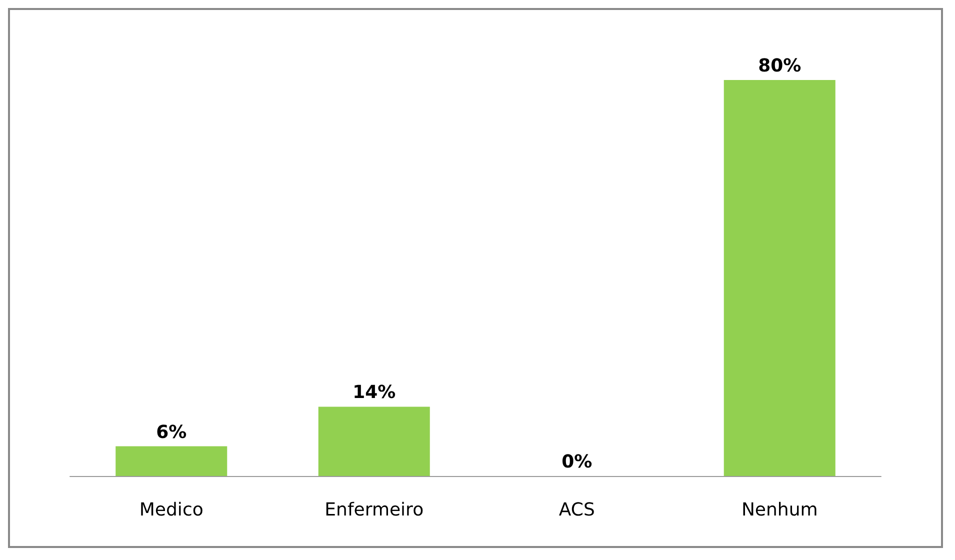  I want to click on data-label: 14%, so click(374, 393).